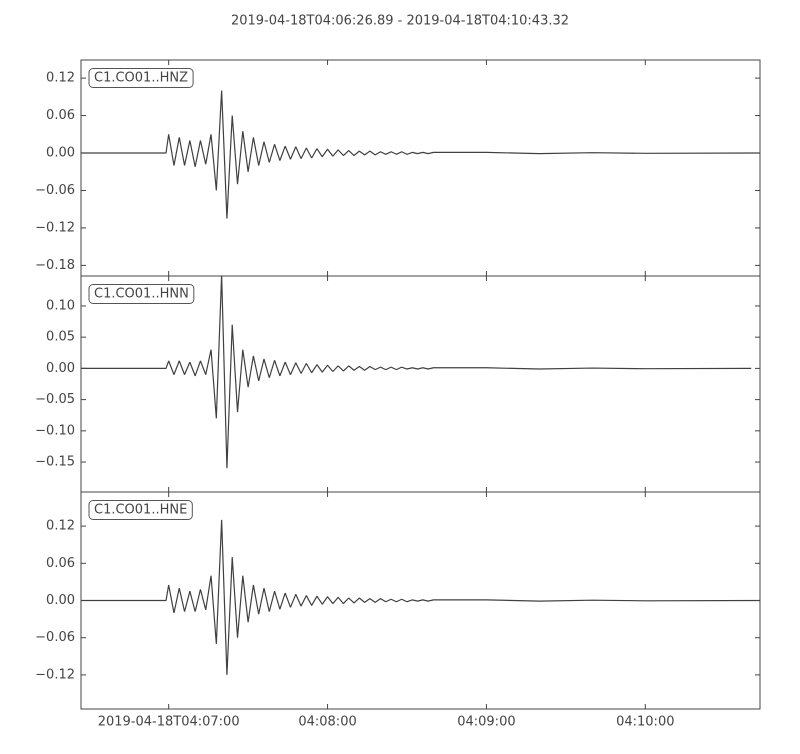 Image resolution: width=800 pixels, height=754 pixels. Describe the element at coordinates (55, 265) in the screenshot. I see `y-tick-label: −0.18` at that location.